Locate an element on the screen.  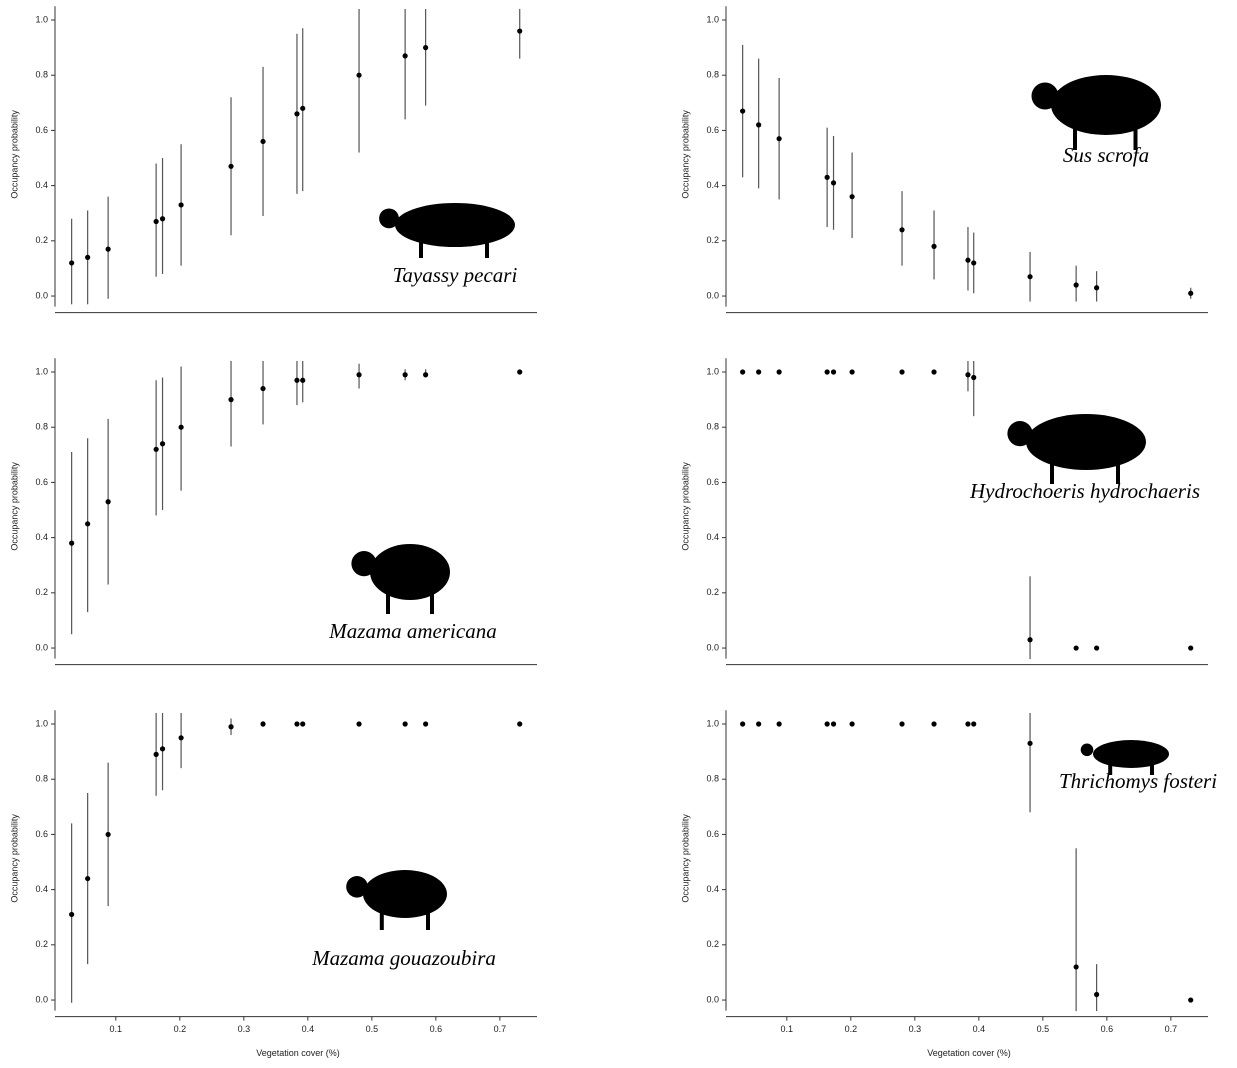
species-title: Sus scrofa is located at coordinates (1106, 155).